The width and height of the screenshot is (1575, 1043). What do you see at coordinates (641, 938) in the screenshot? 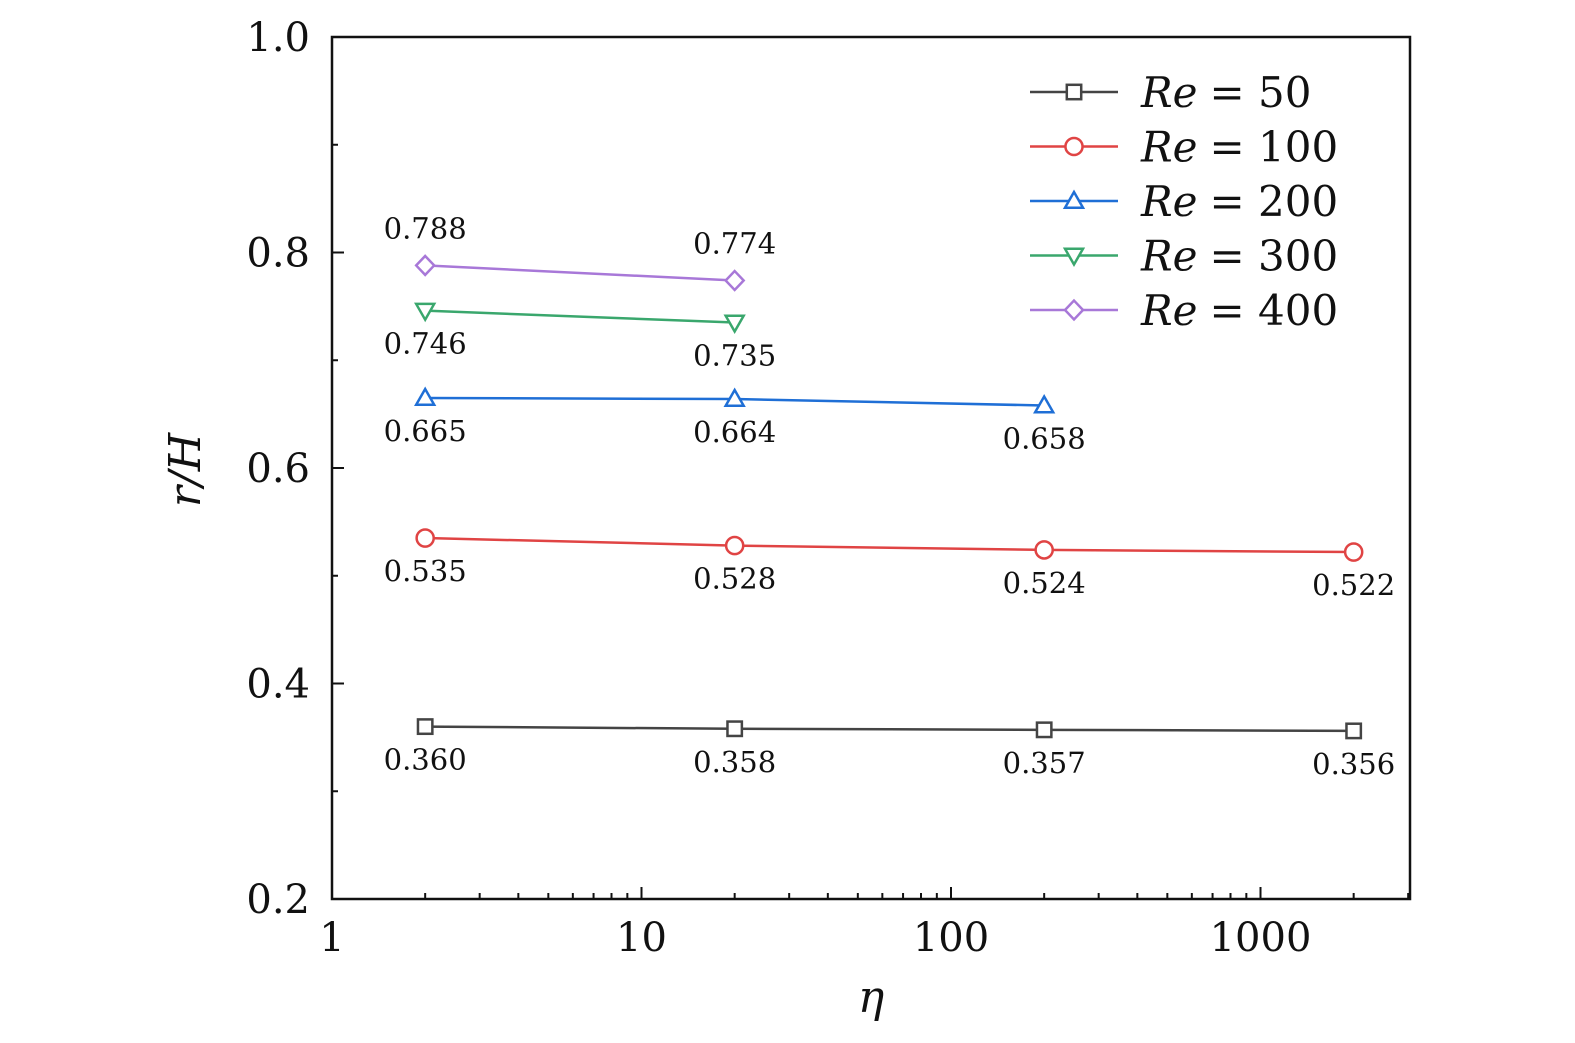
I see `x-tick-label: 10` at bounding box center [641, 938].